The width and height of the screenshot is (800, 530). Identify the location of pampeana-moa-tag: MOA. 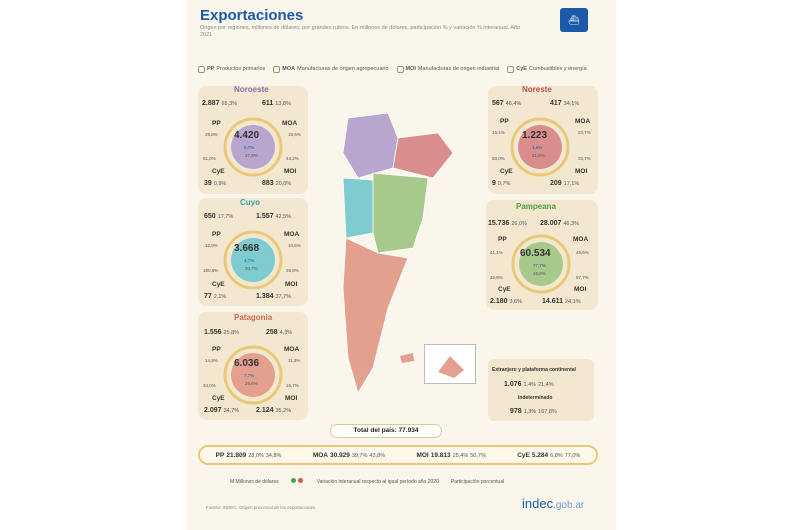
(581, 239).